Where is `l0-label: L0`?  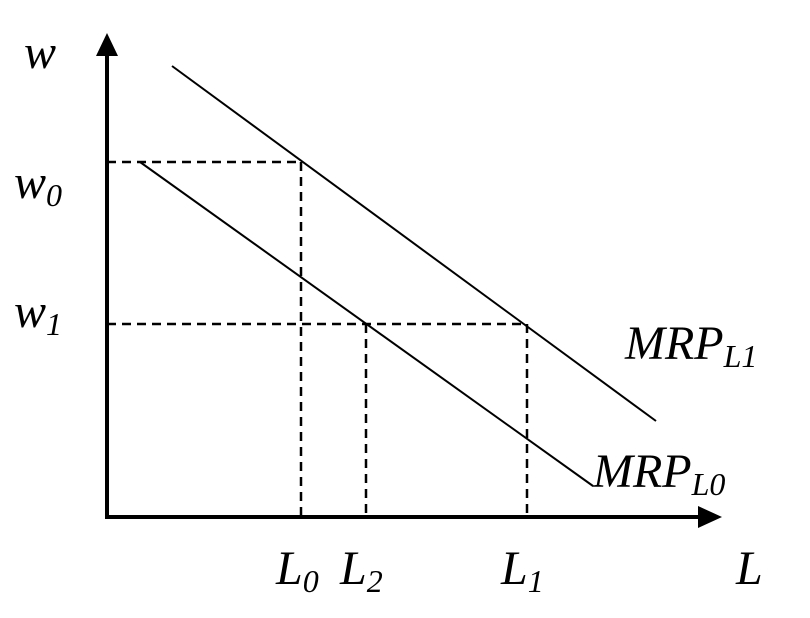
l0-label: L0 is located at coordinates (297, 570).